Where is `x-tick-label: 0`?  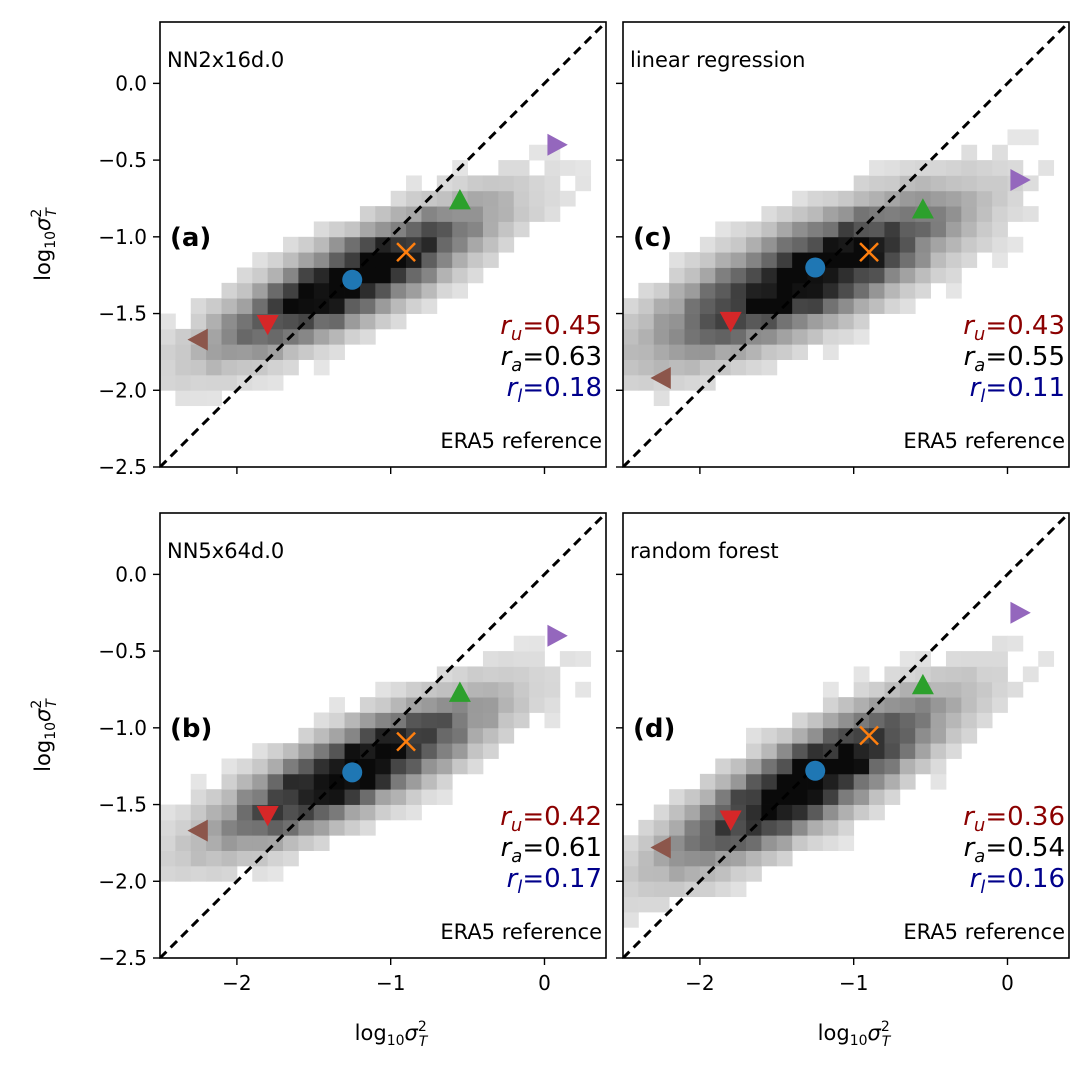 x-tick-label: 0 is located at coordinates (544, 983).